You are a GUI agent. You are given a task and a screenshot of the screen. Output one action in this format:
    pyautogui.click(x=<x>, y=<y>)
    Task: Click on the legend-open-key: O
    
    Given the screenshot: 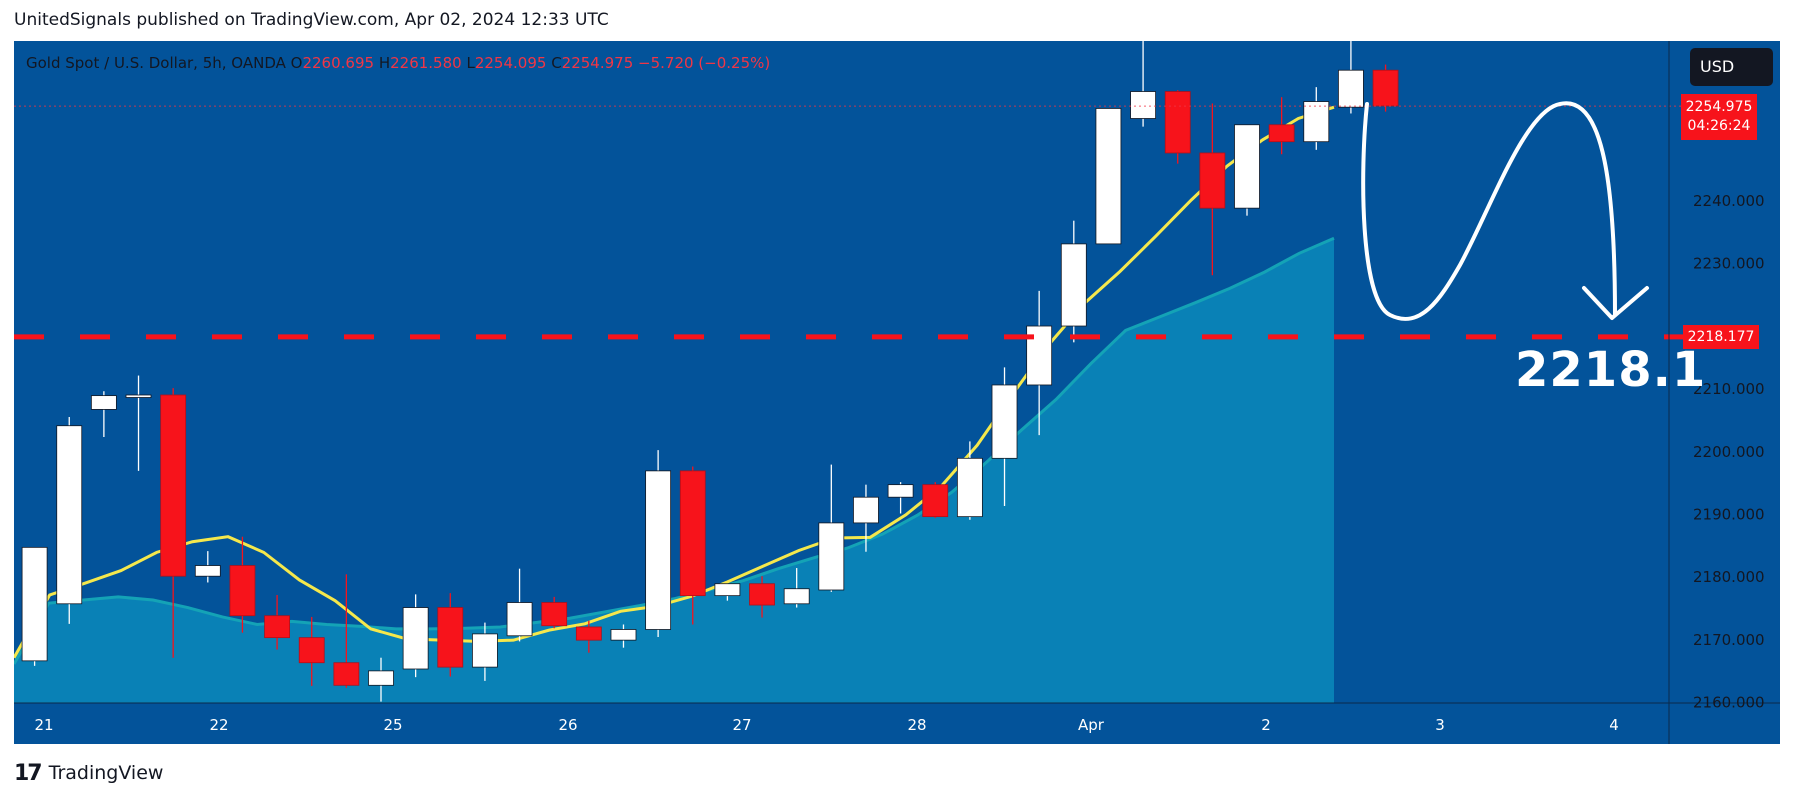 What is the action you would take?
    pyautogui.click(x=296, y=63)
    